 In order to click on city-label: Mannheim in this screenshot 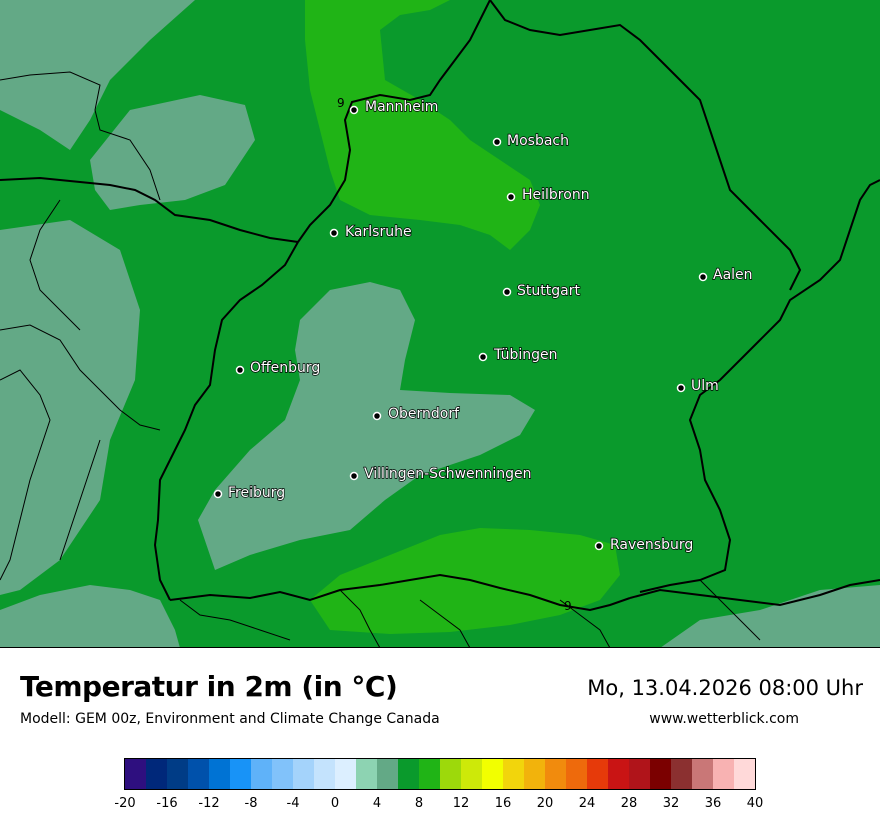, I will do `click(401, 107)`.